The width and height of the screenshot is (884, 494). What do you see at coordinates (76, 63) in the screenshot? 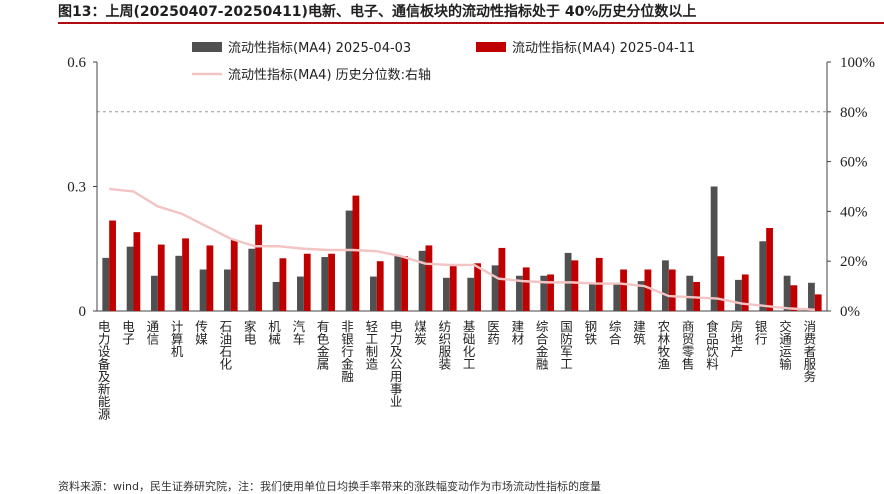
I see `left-tick-label-2: 0.6` at bounding box center [76, 63].